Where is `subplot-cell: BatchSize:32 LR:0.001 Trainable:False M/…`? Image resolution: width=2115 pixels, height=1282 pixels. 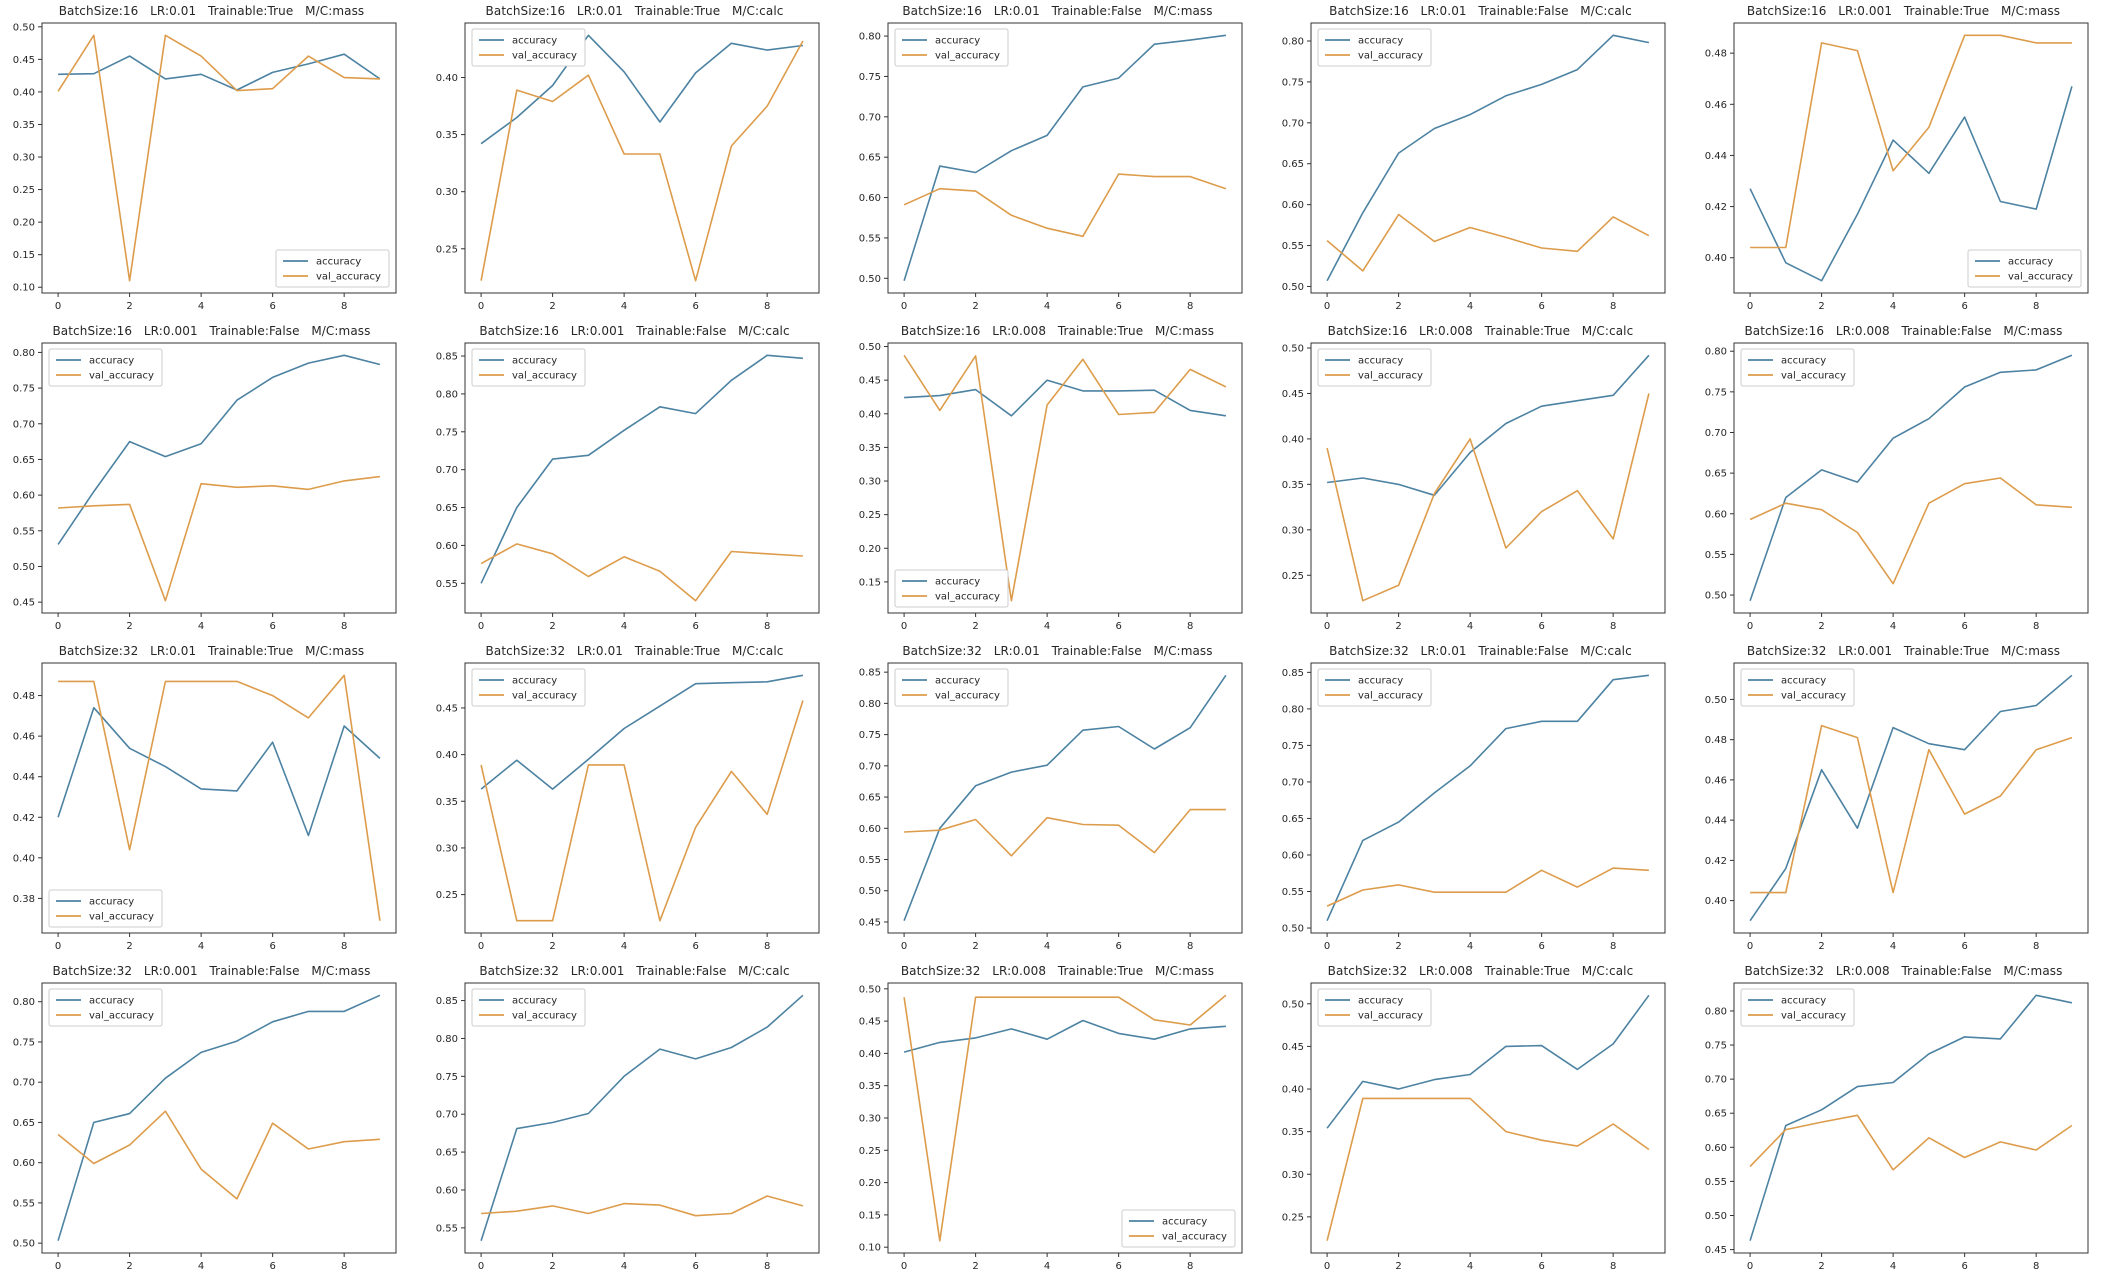 subplot-cell: BatchSize:32 LR:0.001 Trainable:False M/… is located at coordinates (211, 1120).